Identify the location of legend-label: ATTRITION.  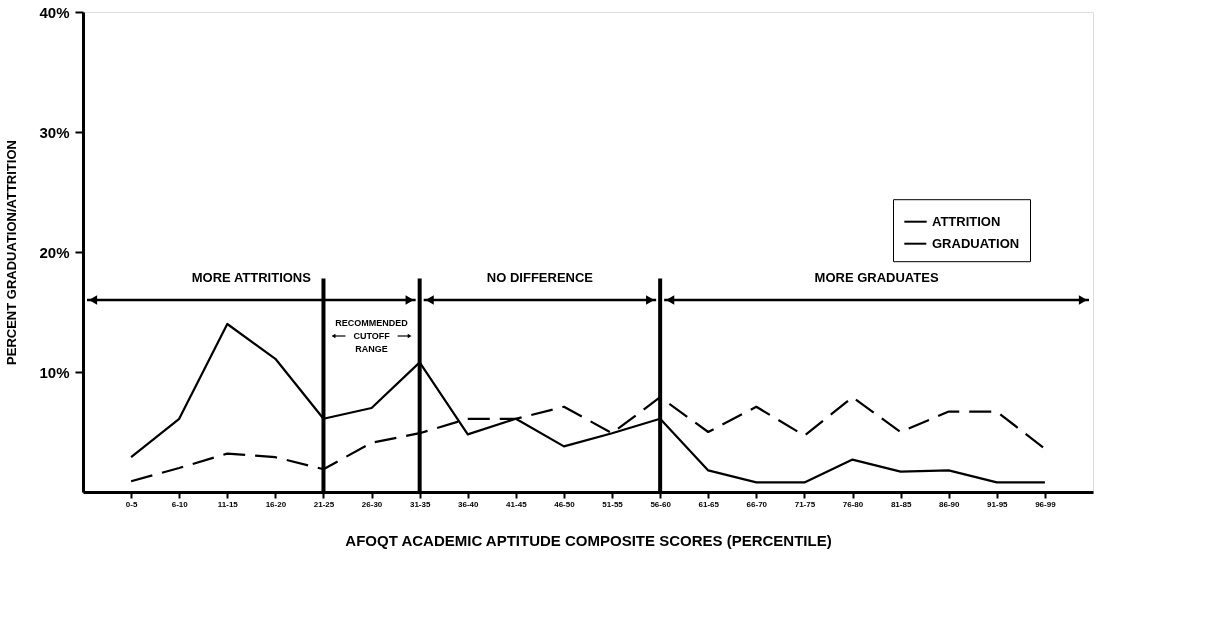
(966, 221).